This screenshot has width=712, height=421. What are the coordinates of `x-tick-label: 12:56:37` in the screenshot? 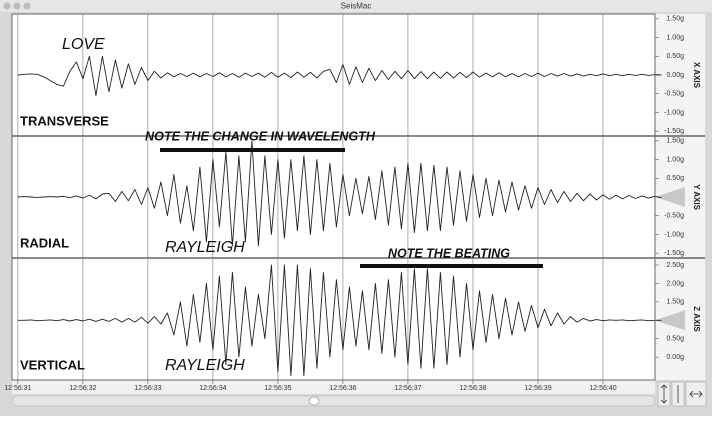 It's located at (407, 388).